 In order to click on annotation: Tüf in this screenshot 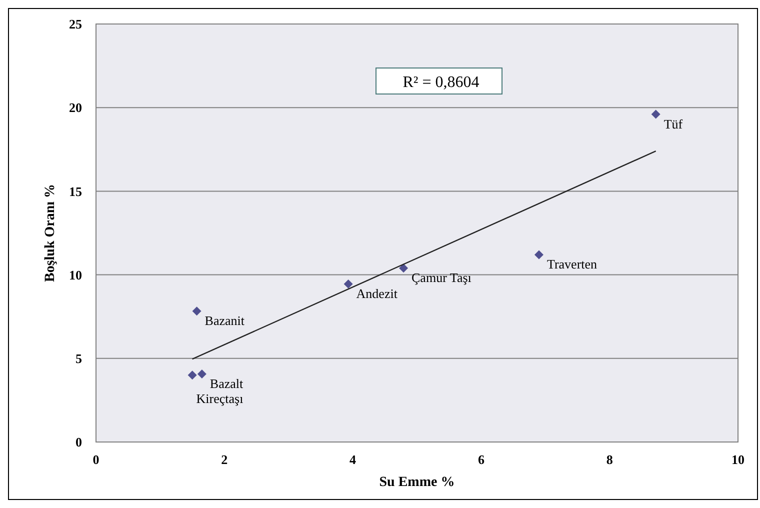, I will do `click(674, 124)`.